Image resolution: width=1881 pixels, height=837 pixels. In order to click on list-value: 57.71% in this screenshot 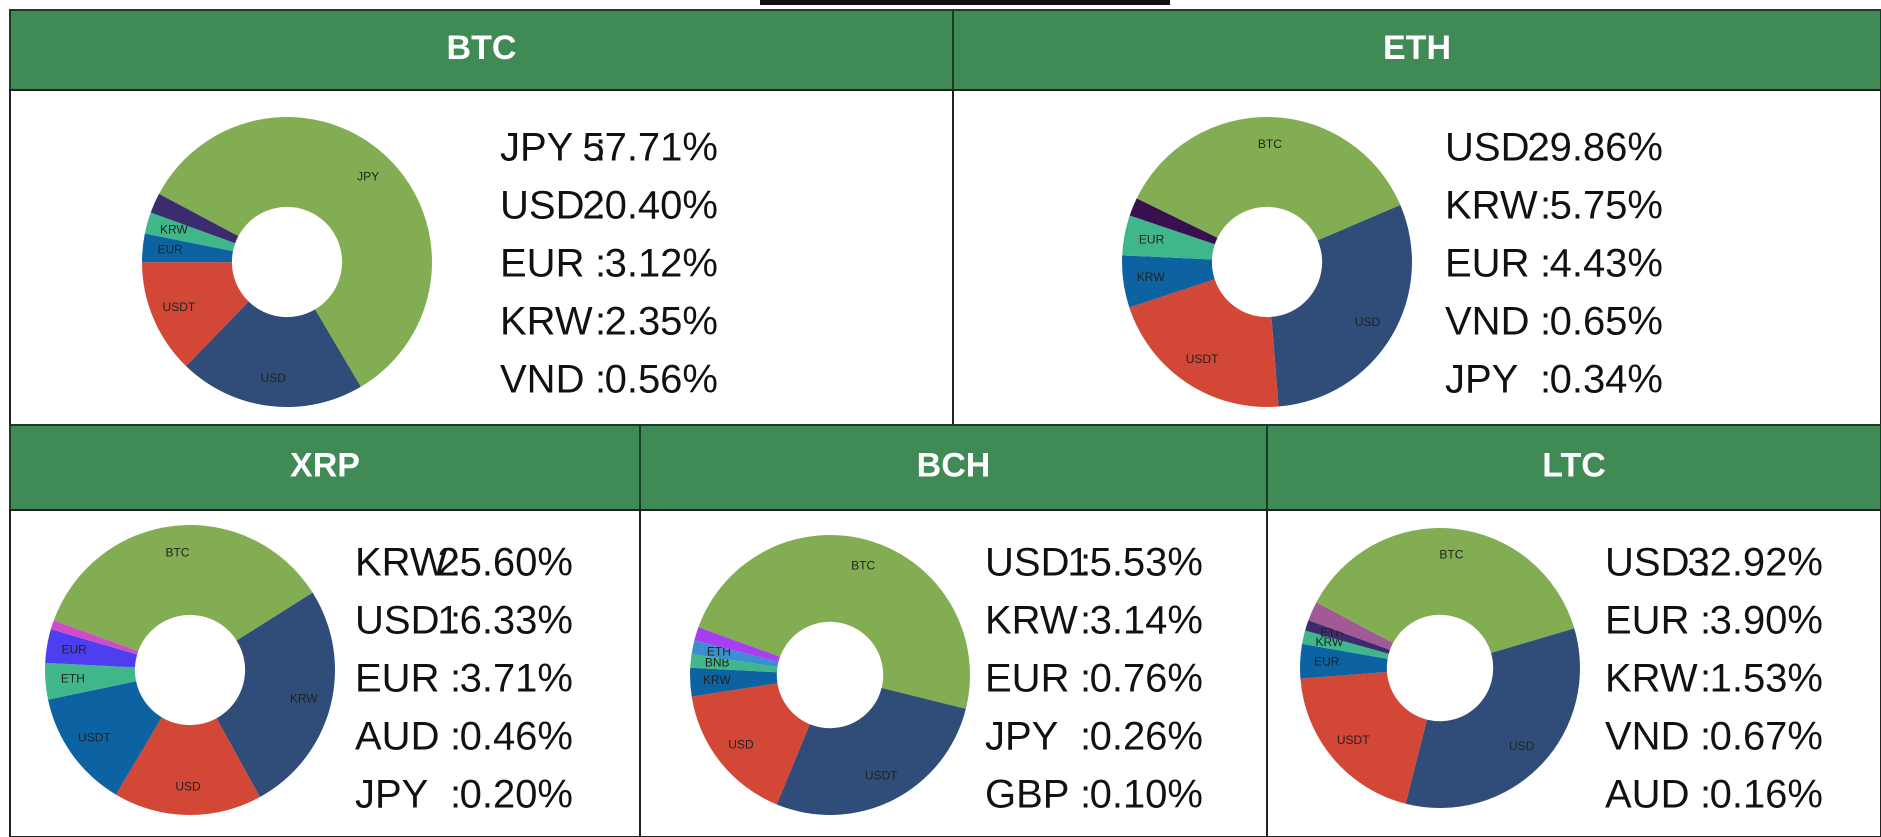, I will do `click(650, 148)`.